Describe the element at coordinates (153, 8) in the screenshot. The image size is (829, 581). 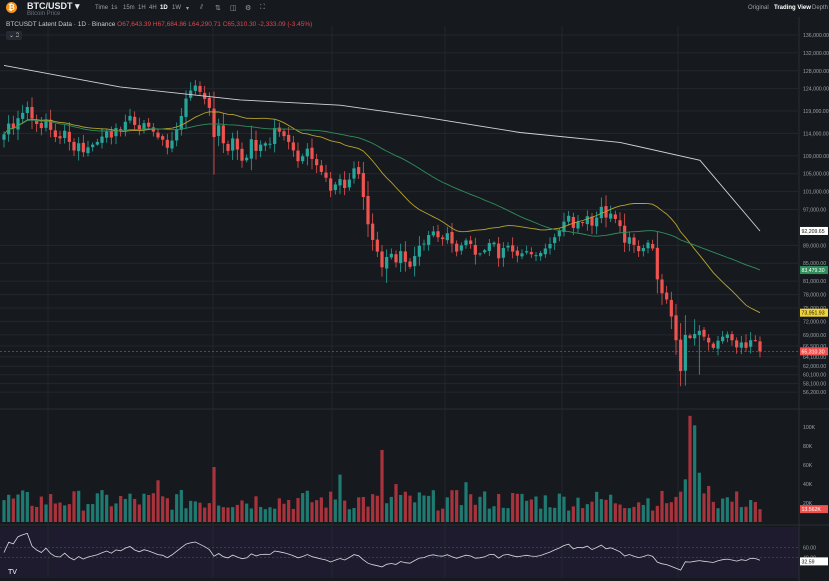
I see `timeframe-4h: 4H` at that location.